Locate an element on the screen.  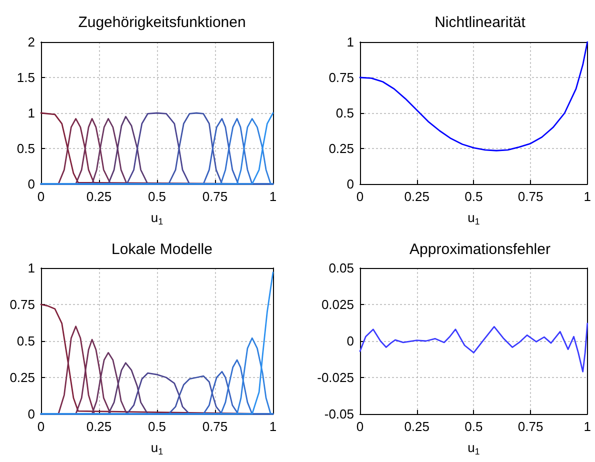
y-tick-label: 1.5 is located at coordinates (25, 77).